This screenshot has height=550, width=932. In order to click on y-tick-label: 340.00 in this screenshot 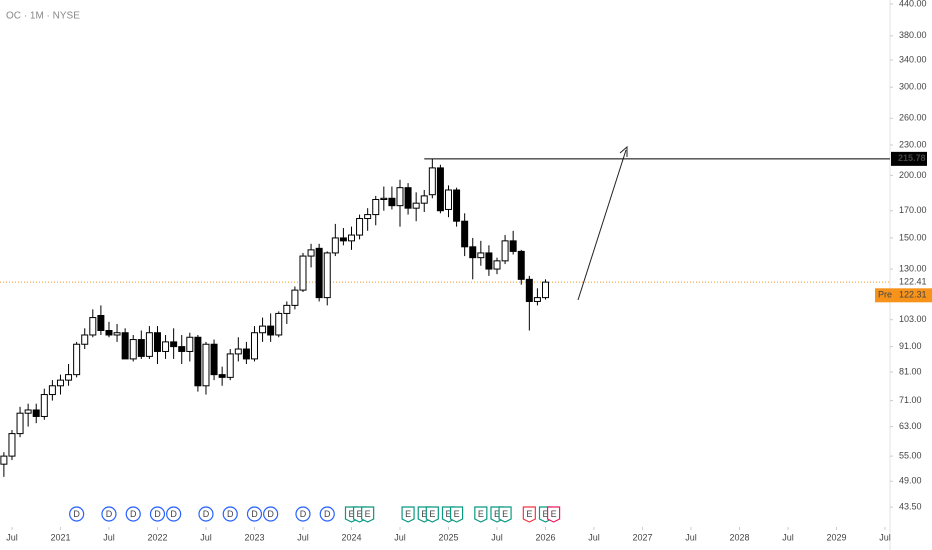, I will do `click(913, 59)`.